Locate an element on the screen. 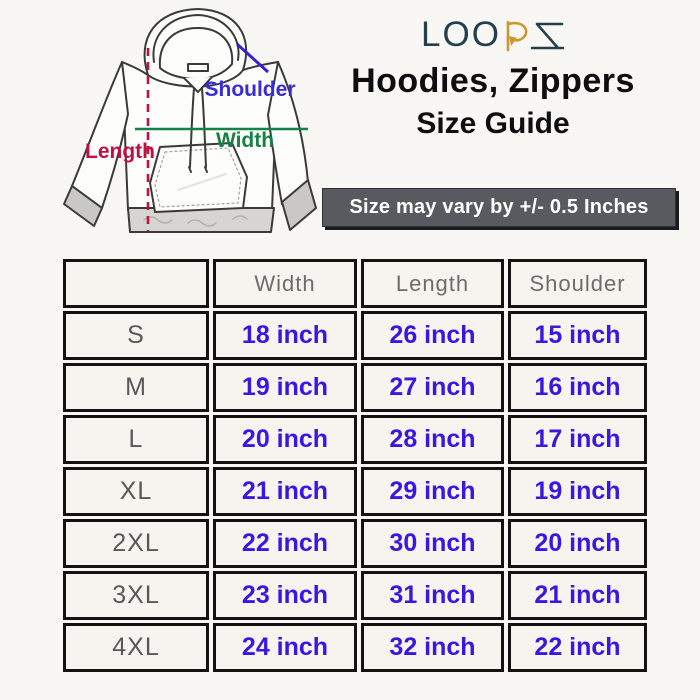  brand-logo: LOO is located at coordinates (493, 33).